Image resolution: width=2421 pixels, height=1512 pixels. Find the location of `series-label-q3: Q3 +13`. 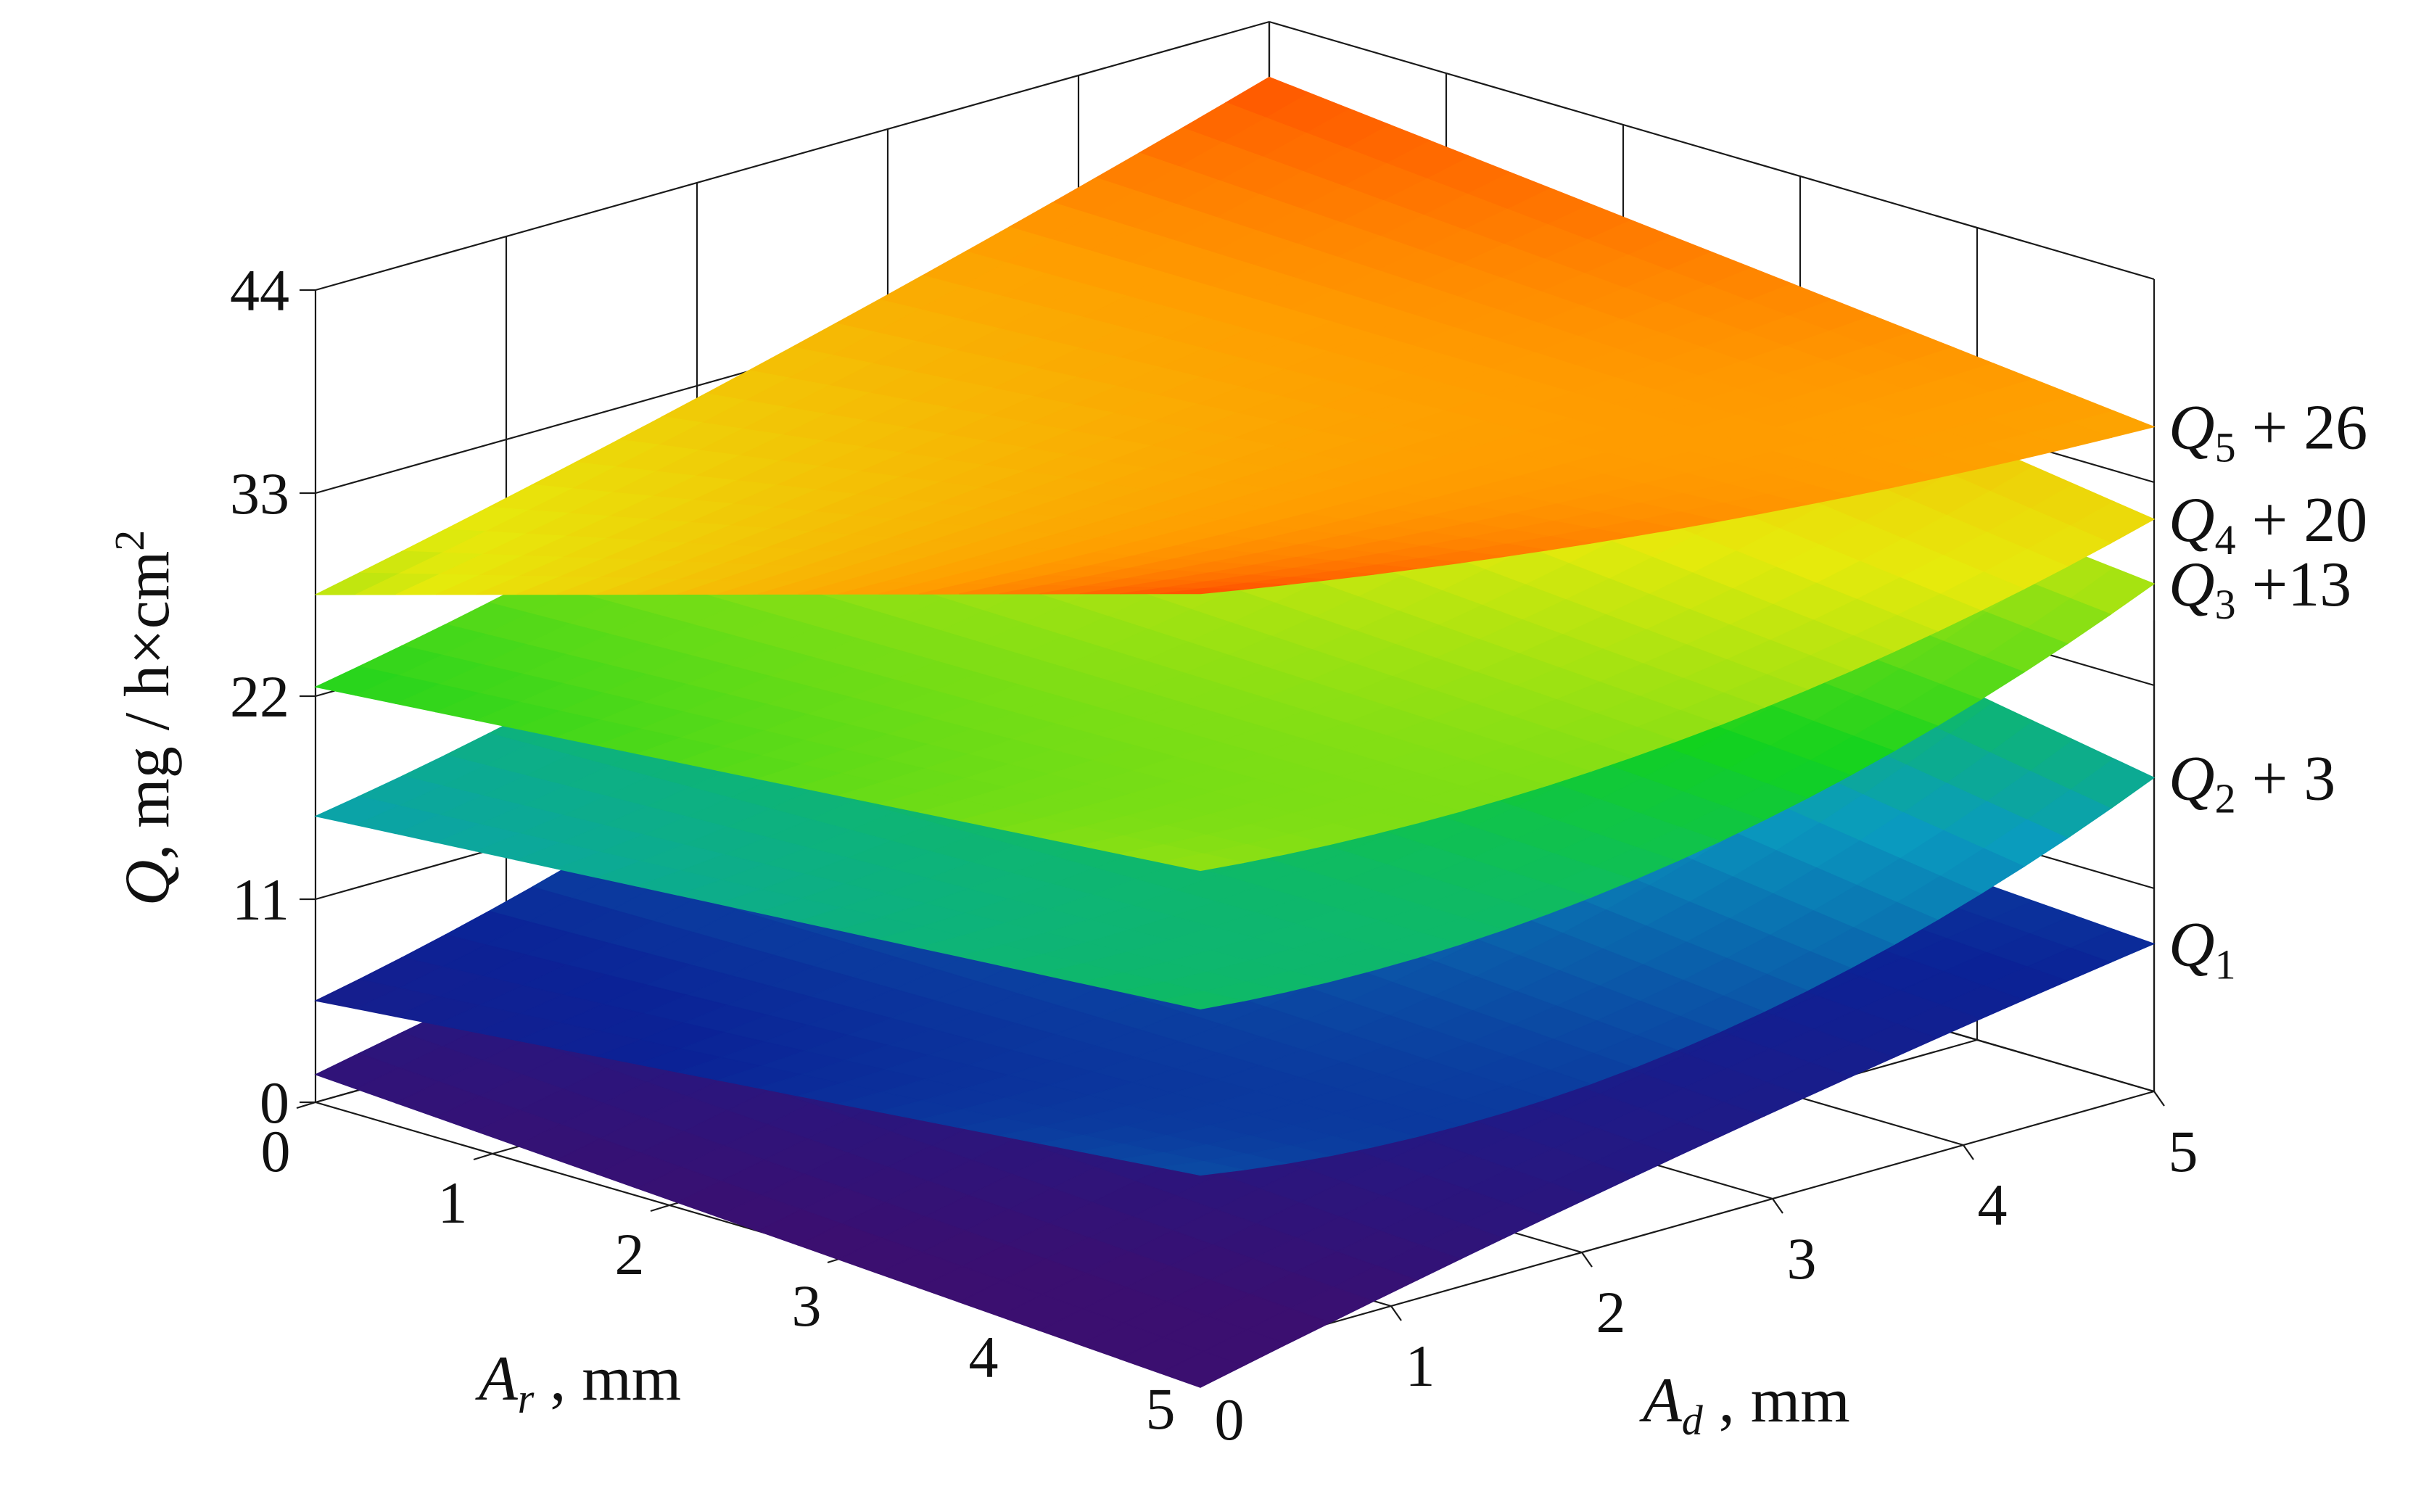

series-label-q3: Q3 +13 is located at coordinates (2260, 589).